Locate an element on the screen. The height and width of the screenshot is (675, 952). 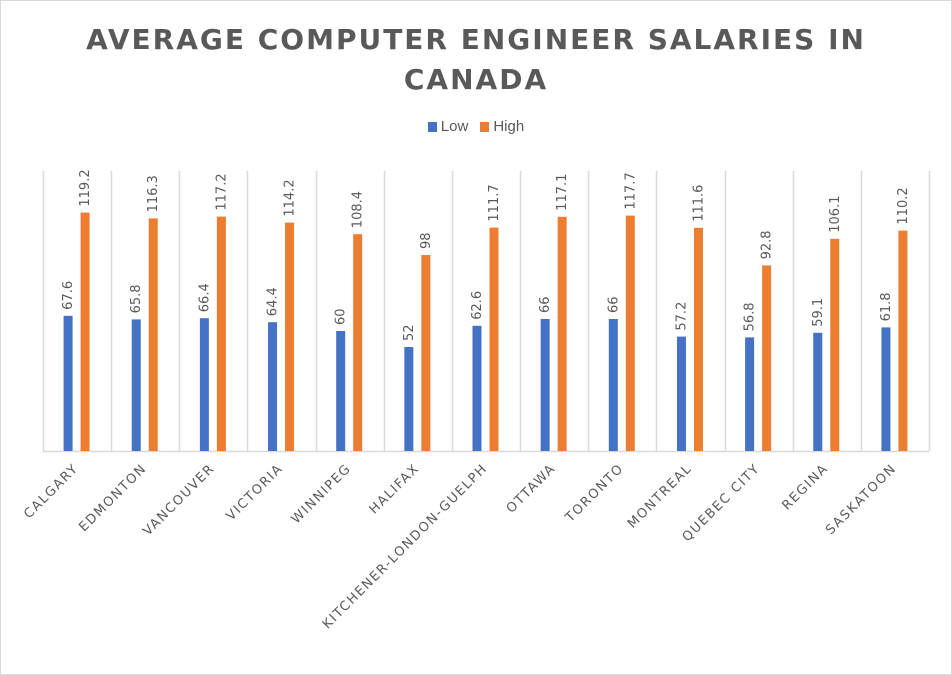
chart-title-line-2: CANADA is located at coordinates (476, 79).